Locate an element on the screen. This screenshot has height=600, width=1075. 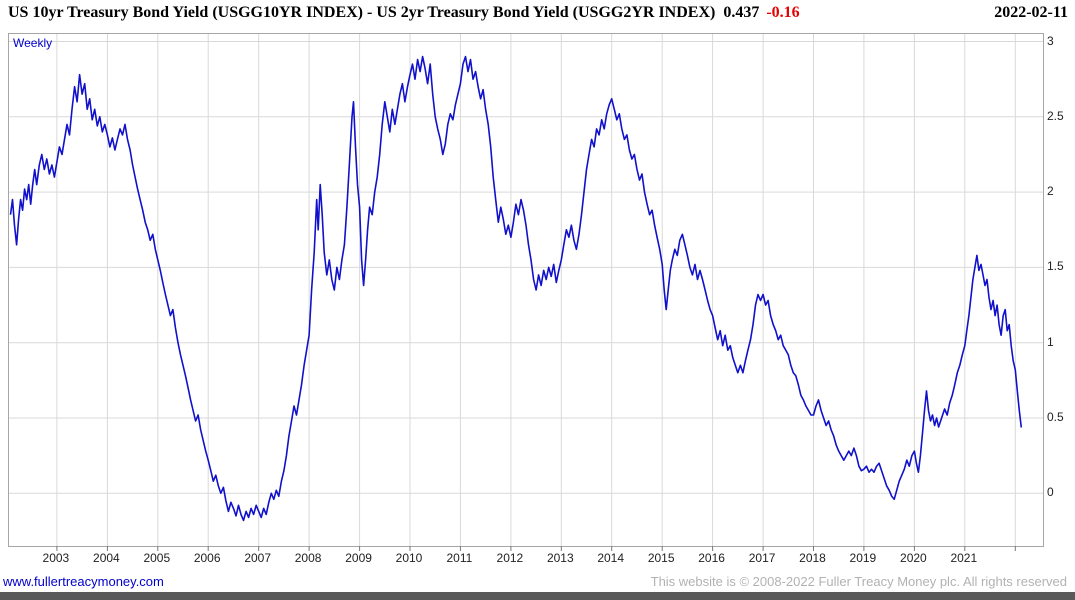
y-axis-label: 0.5 is located at coordinates (1055, 417).